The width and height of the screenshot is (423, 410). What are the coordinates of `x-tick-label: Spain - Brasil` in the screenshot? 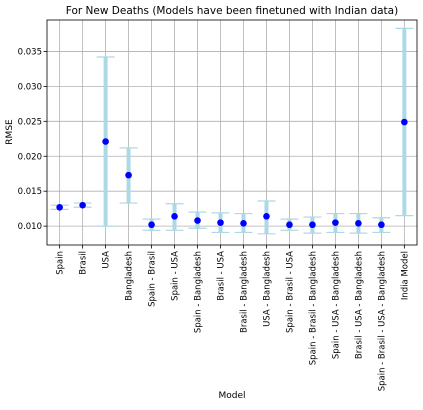 It's located at (153, 279).